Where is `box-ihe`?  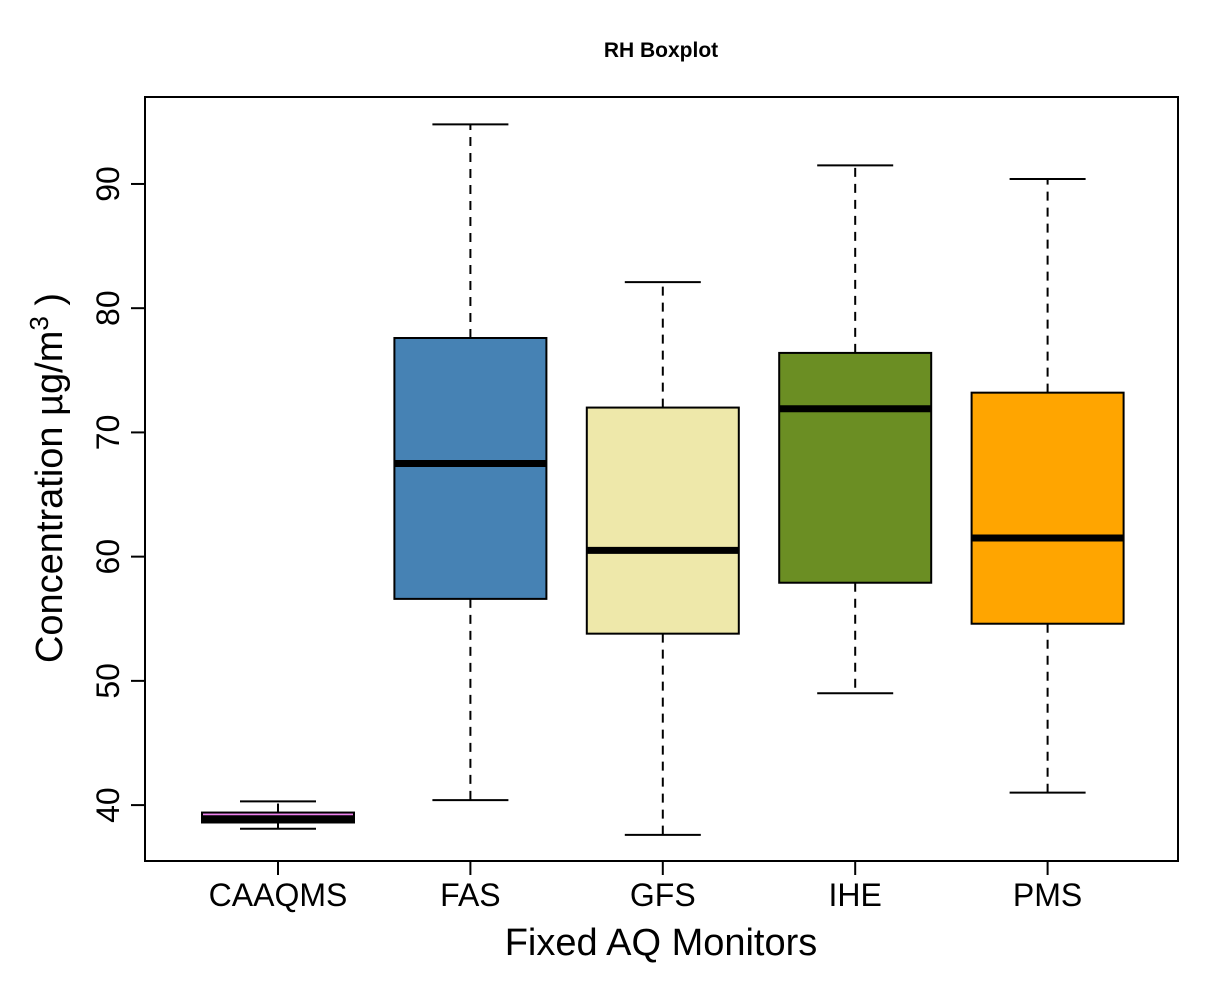 box-ihe is located at coordinates (855, 429).